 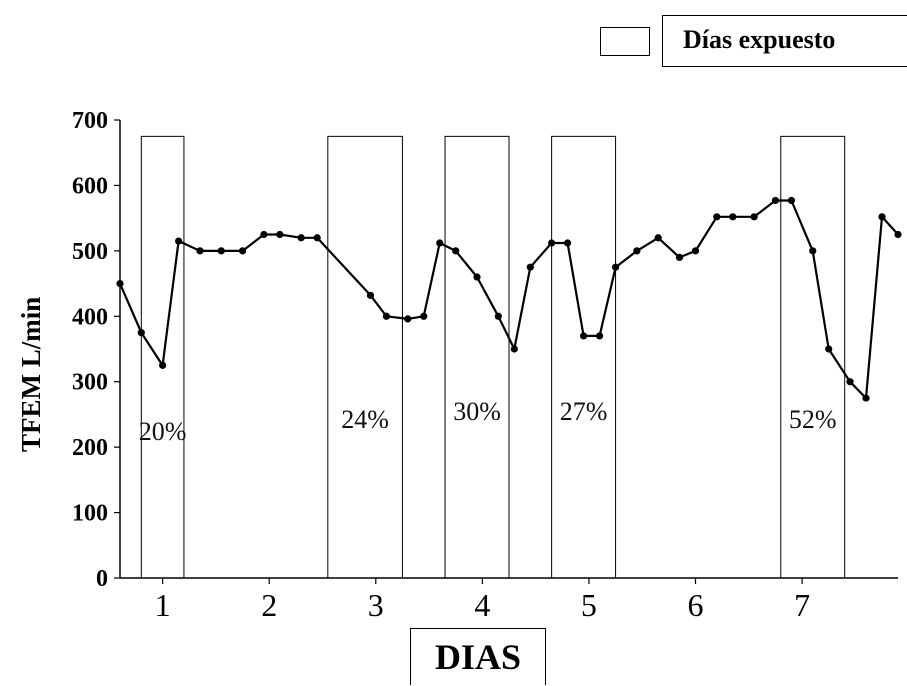 I want to click on x-axis-title: DIAS, so click(x=478, y=657).